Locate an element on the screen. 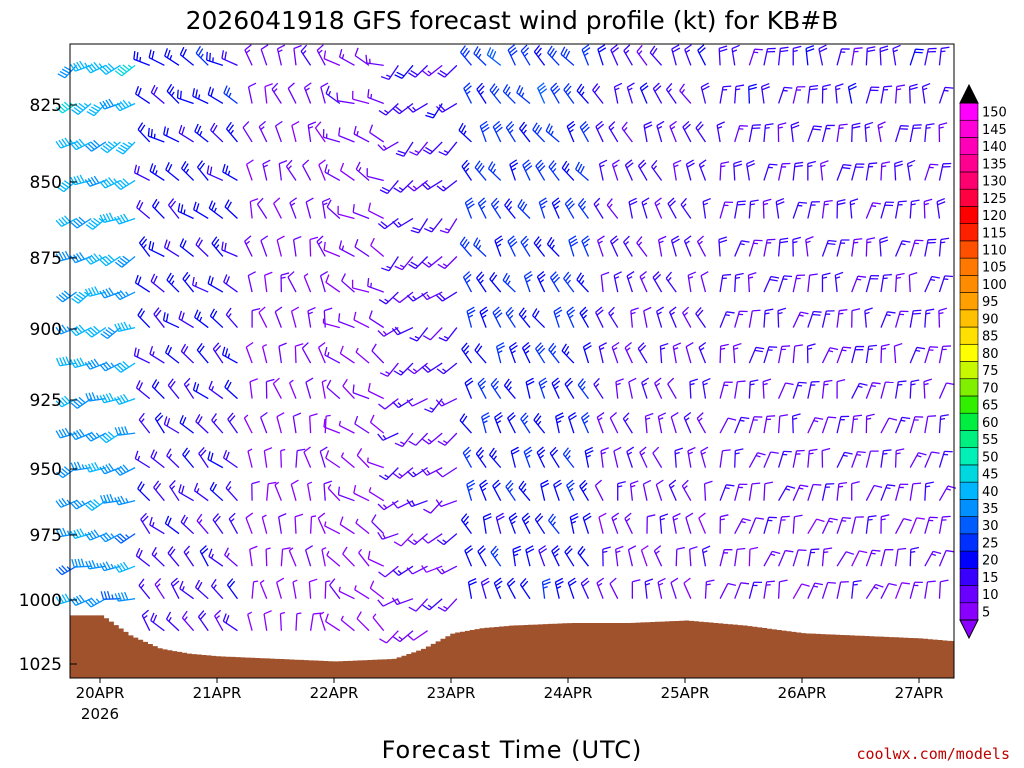 The width and height of the screenshot is (1024, 768). terrain-area is located at coordinates (512, 646).